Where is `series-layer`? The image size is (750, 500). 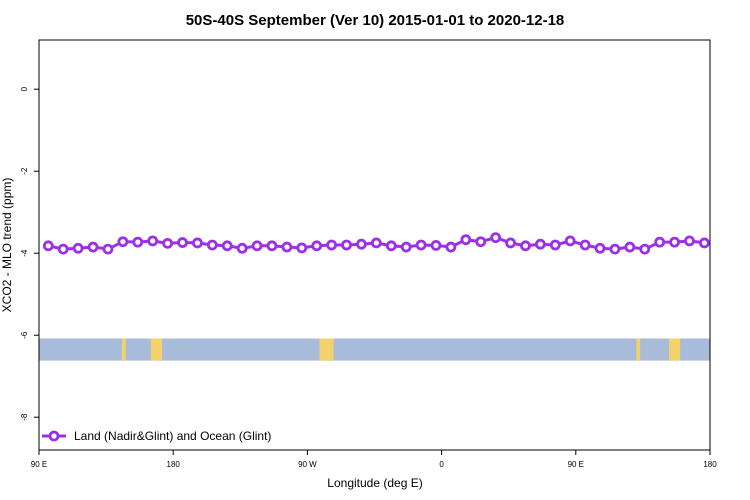
series-layer is located at coordinates (376, 243).